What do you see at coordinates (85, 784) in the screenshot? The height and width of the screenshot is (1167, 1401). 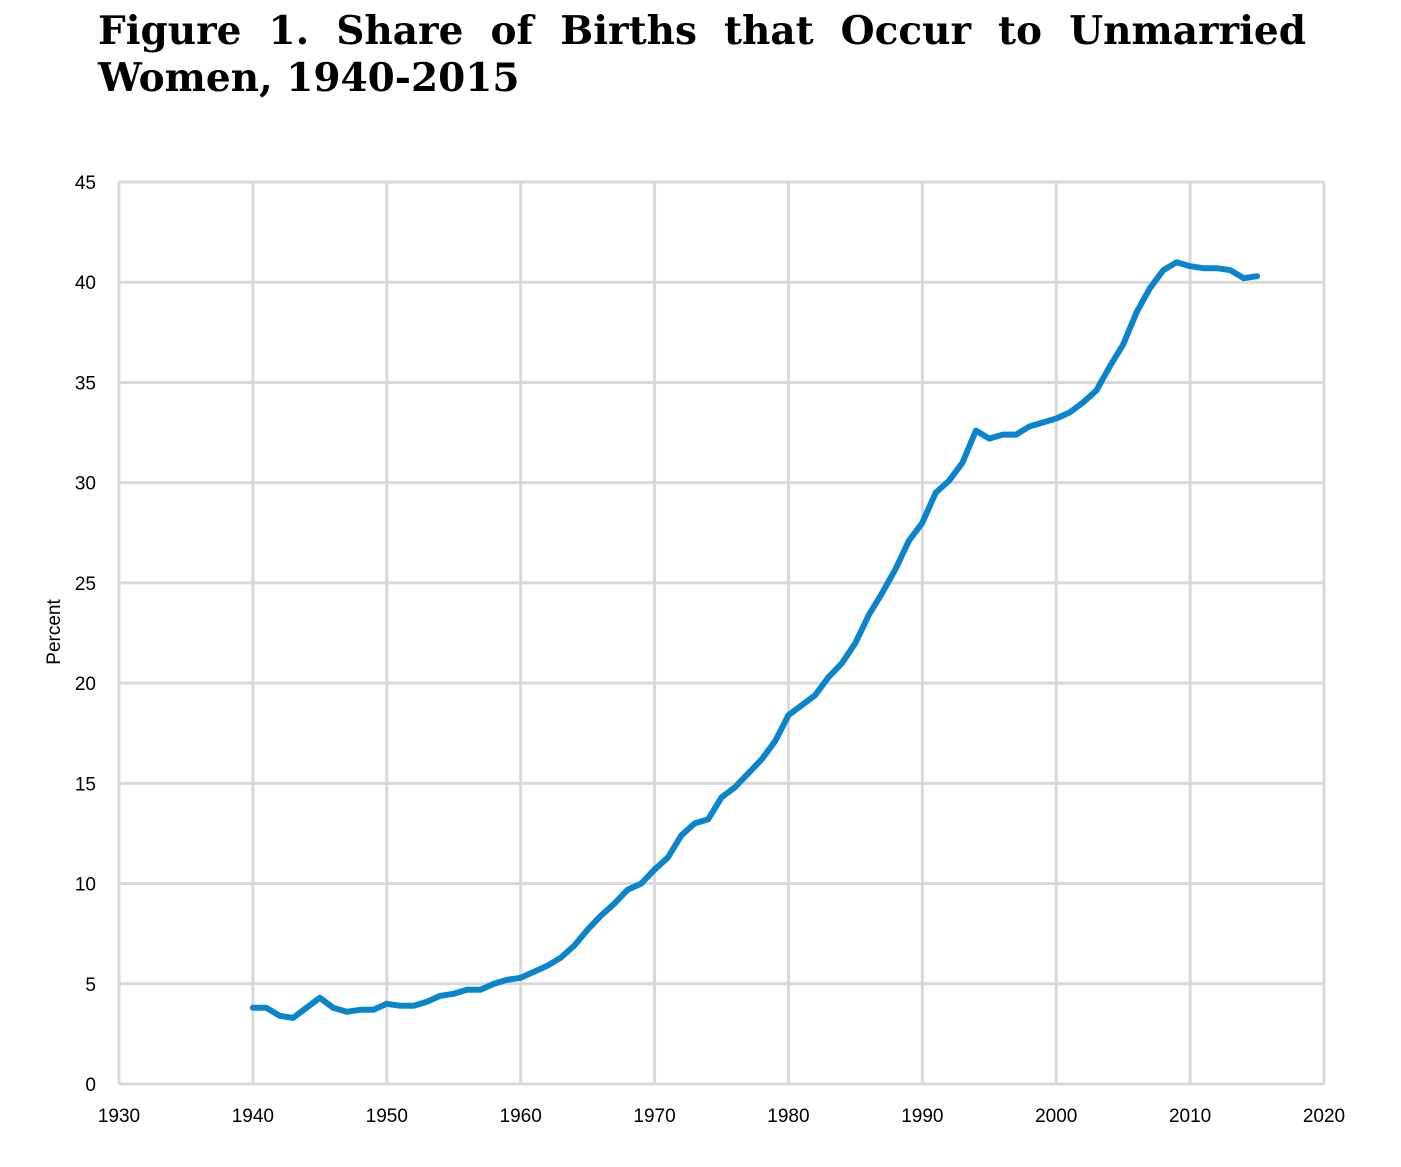 I see `y-tick-label: 15` at bounding box center [85, 784].